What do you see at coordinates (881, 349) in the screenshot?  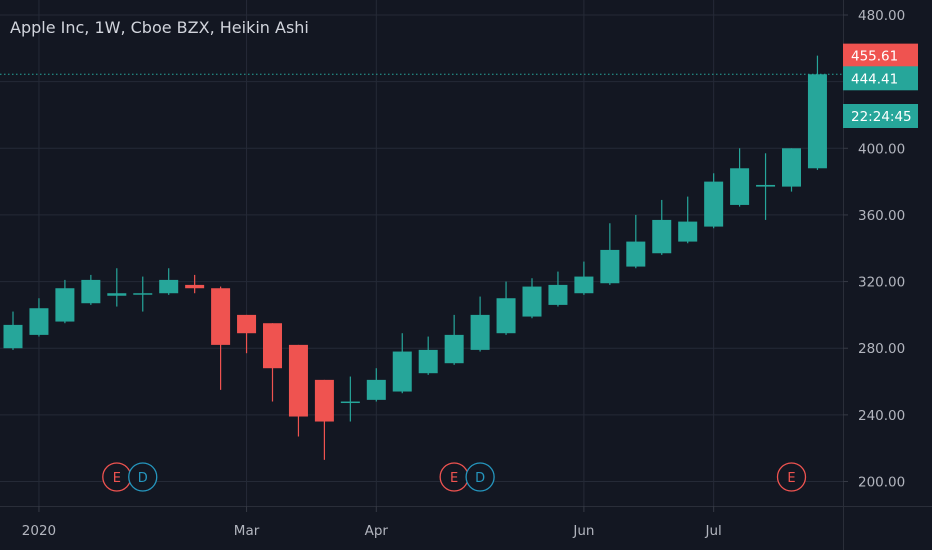 I see `y-tick-label: 280.00` at bounding box center [881, 349].